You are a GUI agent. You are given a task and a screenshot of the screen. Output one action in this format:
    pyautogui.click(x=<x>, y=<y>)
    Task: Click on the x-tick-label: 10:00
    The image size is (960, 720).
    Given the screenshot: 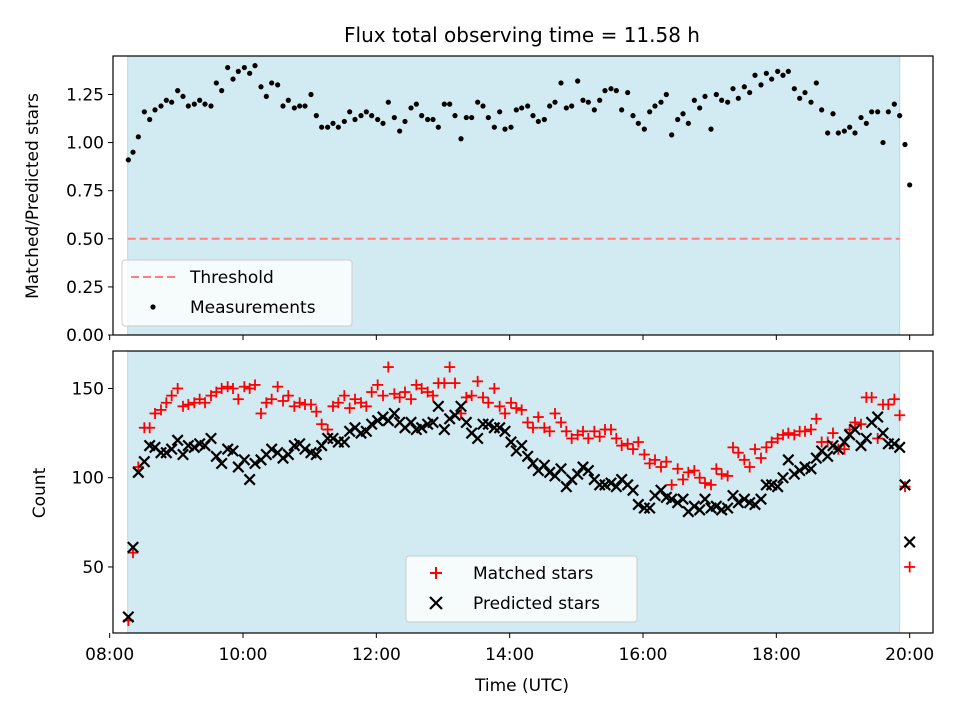 What is the action you would take?
    pyautogui.click(x=243, y=655)
    